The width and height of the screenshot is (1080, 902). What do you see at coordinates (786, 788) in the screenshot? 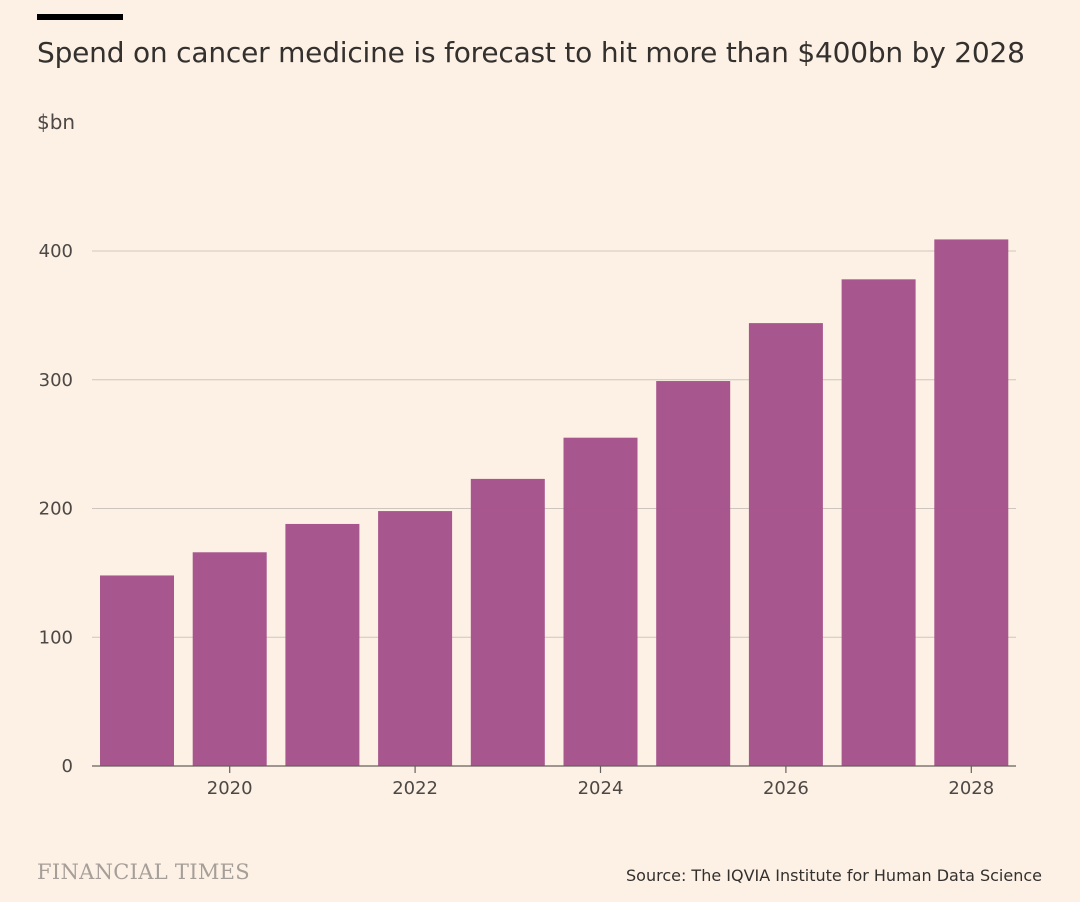
I see `x-tick-label-2026: 2026` at bounding box center [786, 788].